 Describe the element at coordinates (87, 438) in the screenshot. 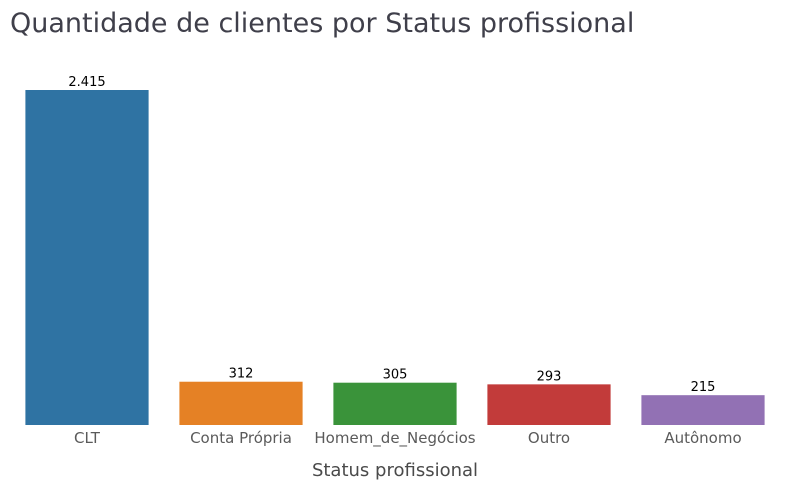

I see `x-tick-label: CLT` at that location.